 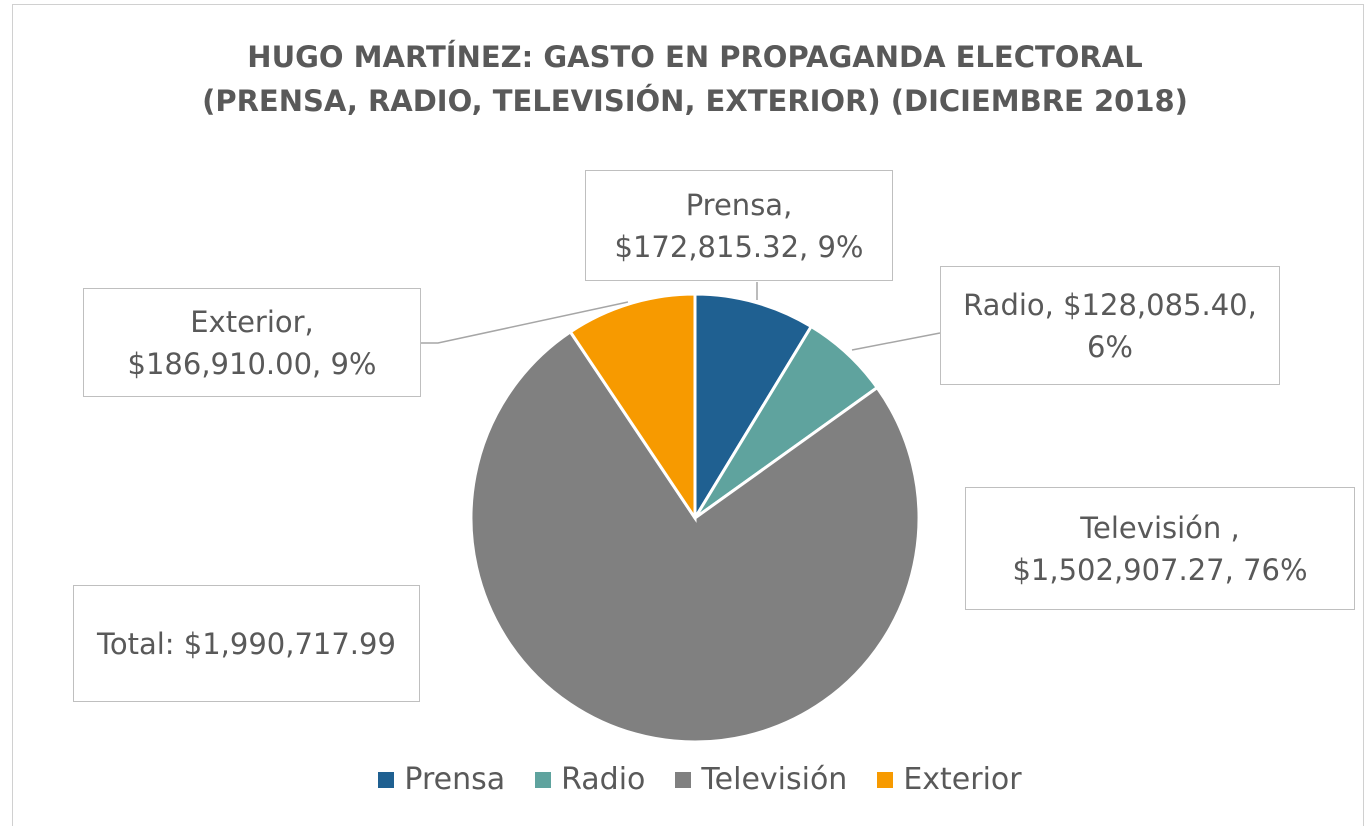 I want to click on legend-label: Prensa, so click(x=455, y=779).